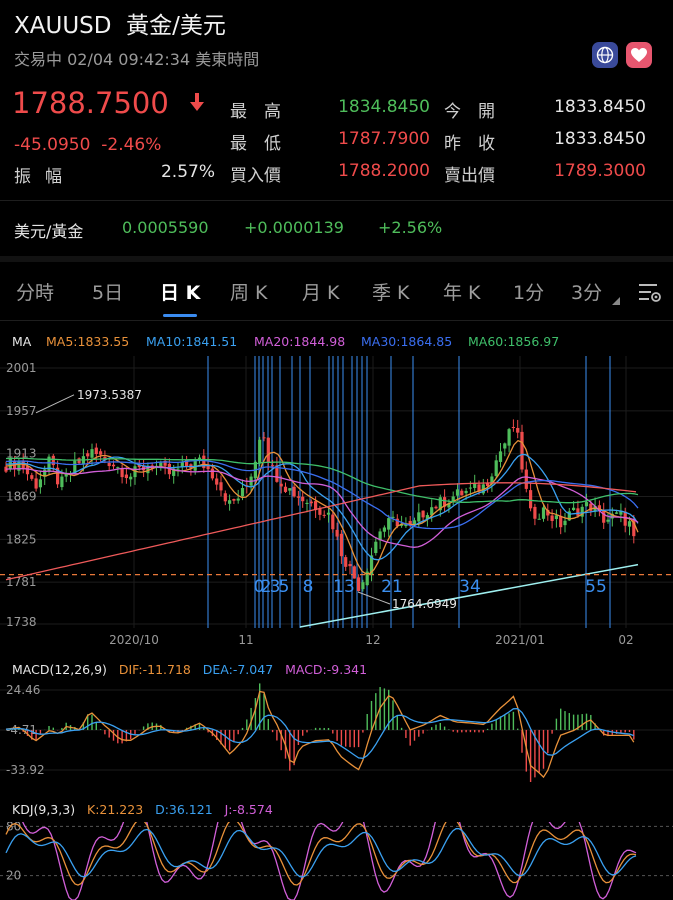 The image size is (673, 900). I want to click on x-tick-label: 2021/01, so click(520, 640).